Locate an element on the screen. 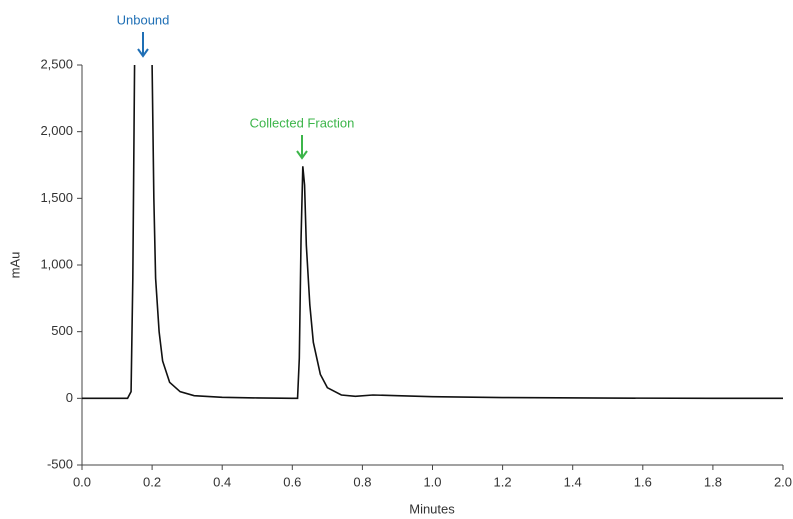 The height and width of the screenshot is (519, 793). y-axis-label: mAu is located at coordinates (14, 265).